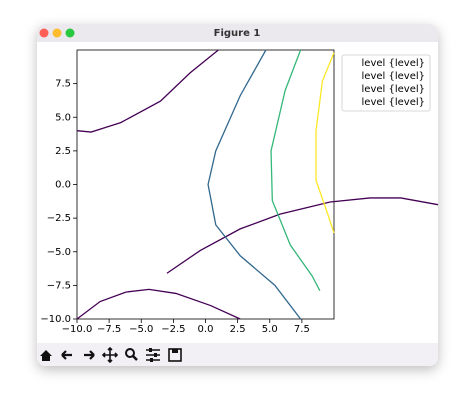 The width and height of the screenshot is (474, 413). Describe the element at coordinates (109, 329) in the screenshot. I see `x-tick-label: −7.5` at that location.